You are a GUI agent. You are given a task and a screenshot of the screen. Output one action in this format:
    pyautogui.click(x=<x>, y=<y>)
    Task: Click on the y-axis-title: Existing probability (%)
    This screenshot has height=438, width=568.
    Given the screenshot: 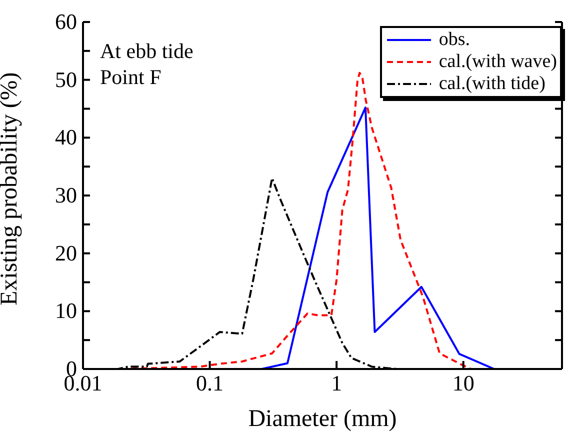 What is the action you would take?
    pyautogui.click(x=11, y=189)
    